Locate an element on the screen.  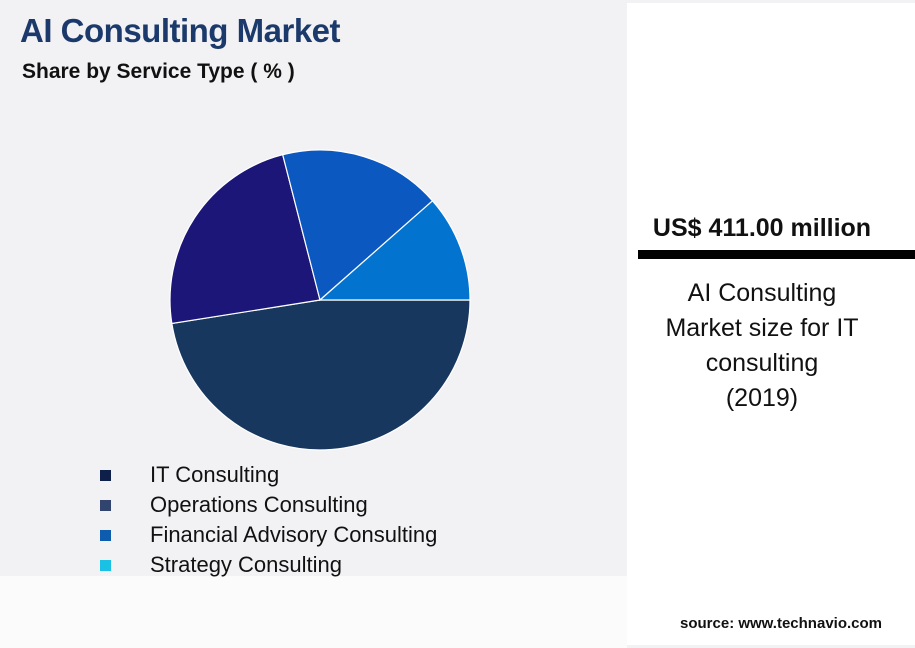
legend-label: IT Consulting is located at coordinates (215, 474).